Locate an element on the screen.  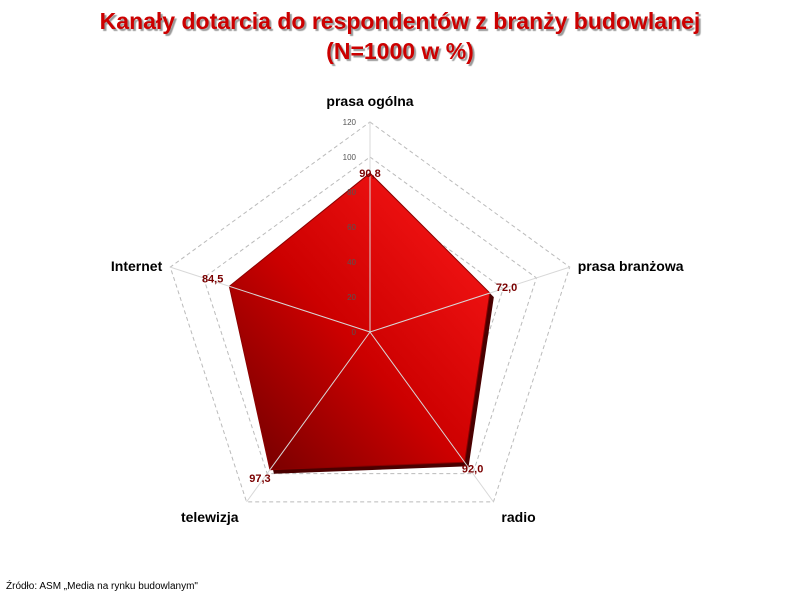
tick-label: 0 is located at coordinates (354, 332).